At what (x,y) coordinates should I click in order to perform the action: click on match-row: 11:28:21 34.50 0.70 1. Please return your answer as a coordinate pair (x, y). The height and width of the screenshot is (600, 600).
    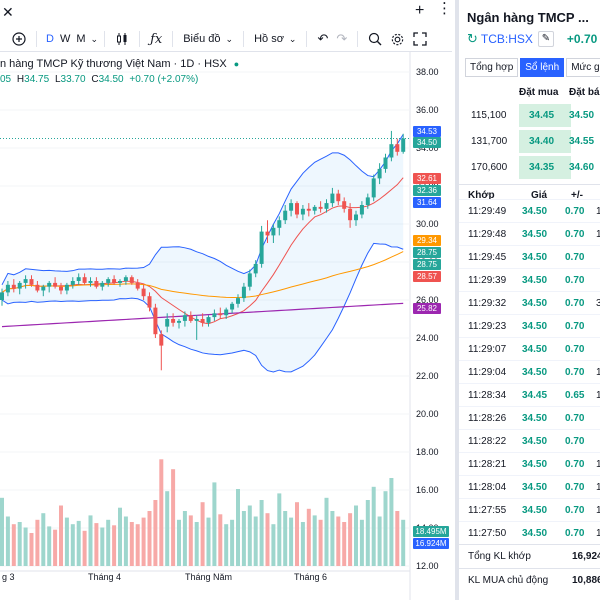
    Looking at the image, I should click on (529, 463).